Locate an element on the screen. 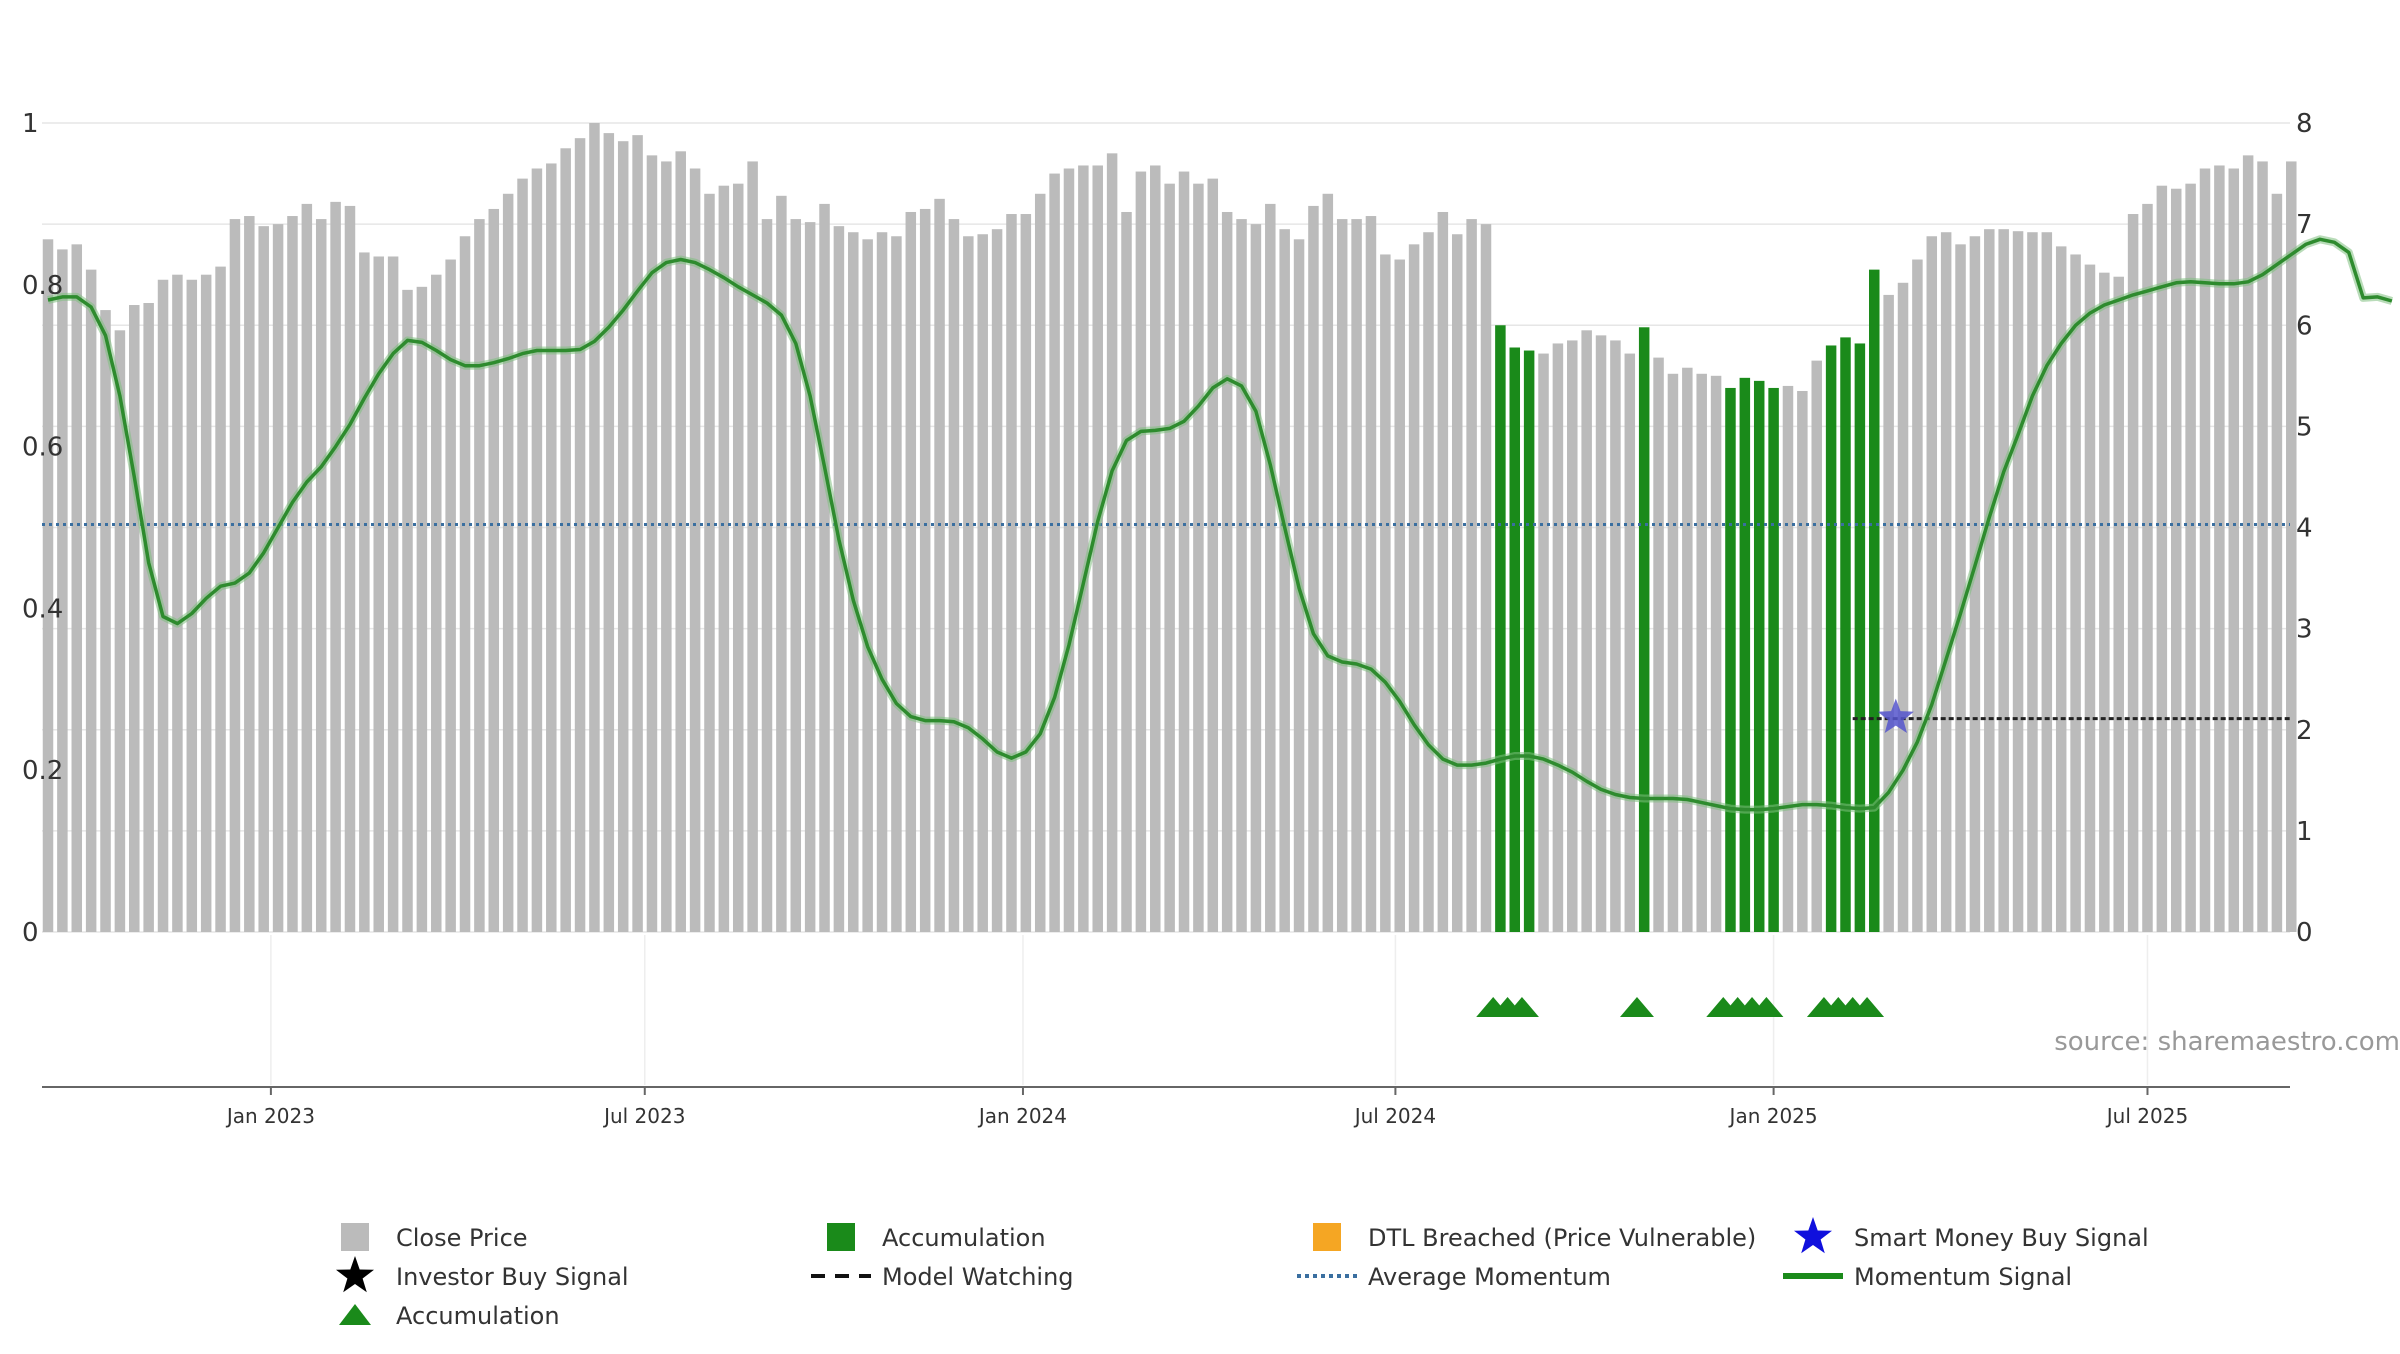 The height and width of the screenshot is (1354, 2400). right-axis-tick-label: 2 is located at coordinates (2304, 731).